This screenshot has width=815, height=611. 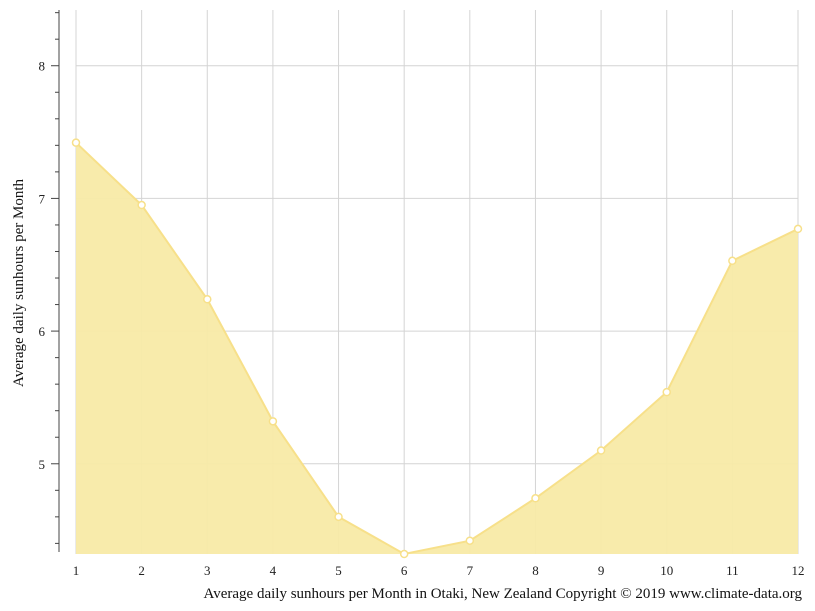 I want to click on x-tick-label: 1, so click(x=76, y=570).